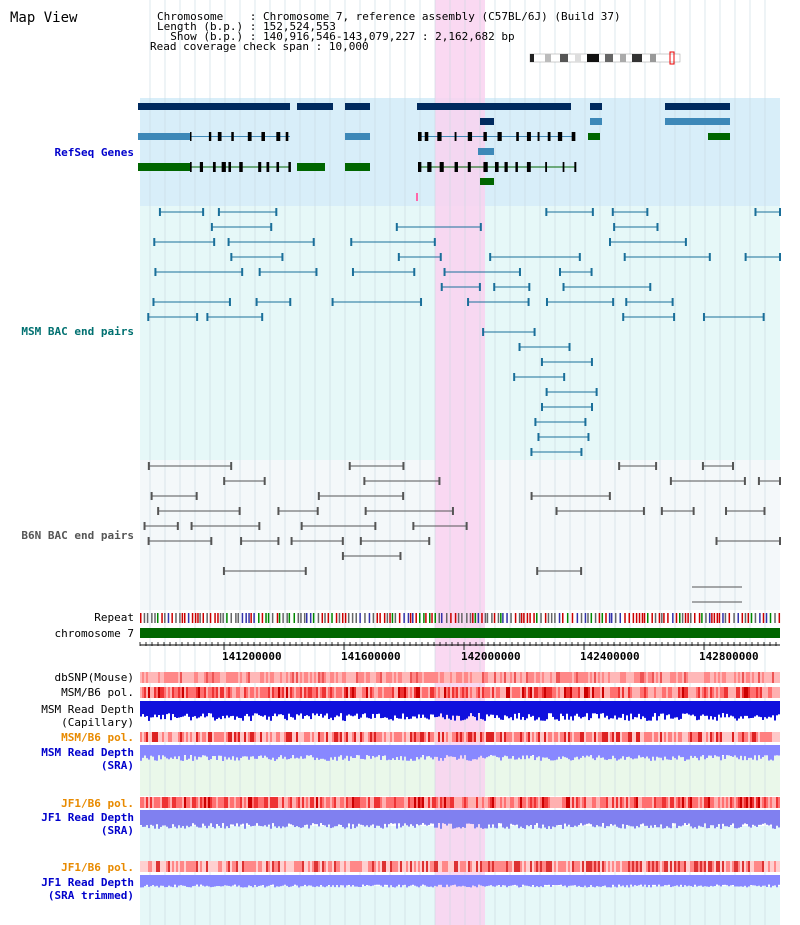  What do you see at coordinates (97, 692) in the screenshot?
I see `label-msm-b6-pol: MSM/B6 pol.` at bounding box center [97, 692].